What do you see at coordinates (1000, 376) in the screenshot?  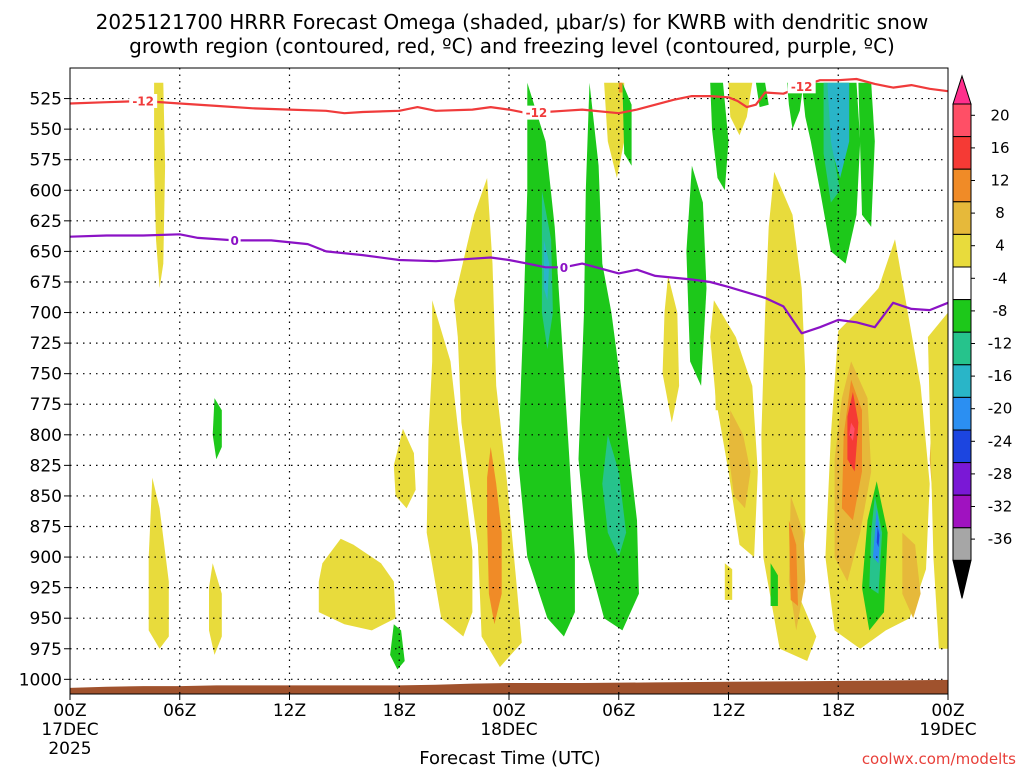 I see `colorbar-label: -16` at bounding box center [1000, 376].